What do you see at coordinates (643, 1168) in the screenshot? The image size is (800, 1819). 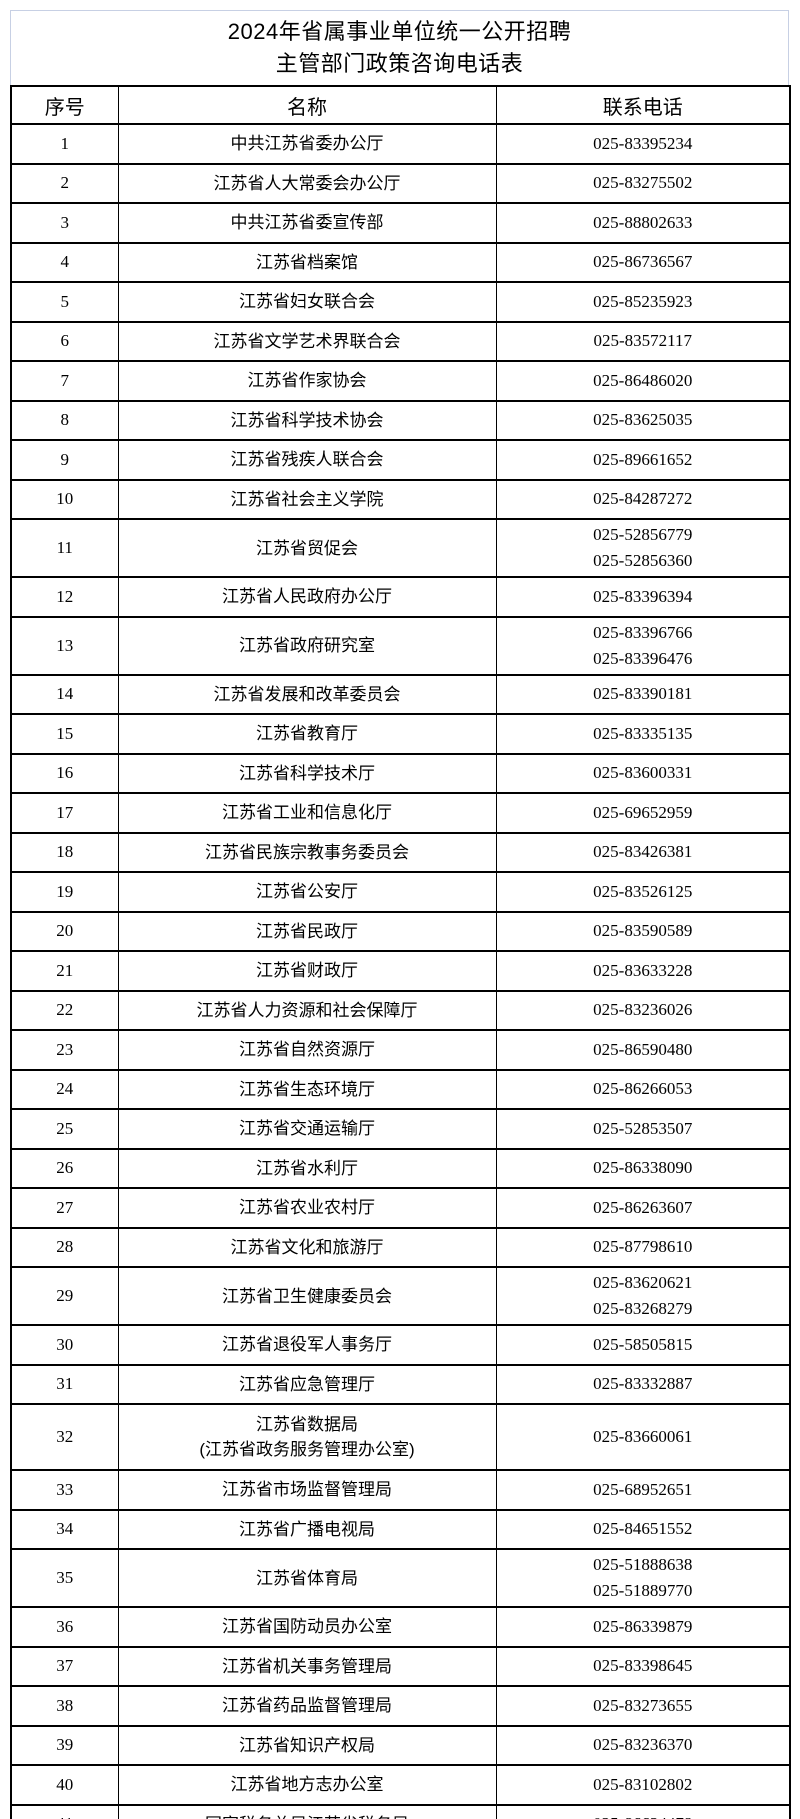 I see `phone-number: 025-86338090` at bounding box center [643, 1168].